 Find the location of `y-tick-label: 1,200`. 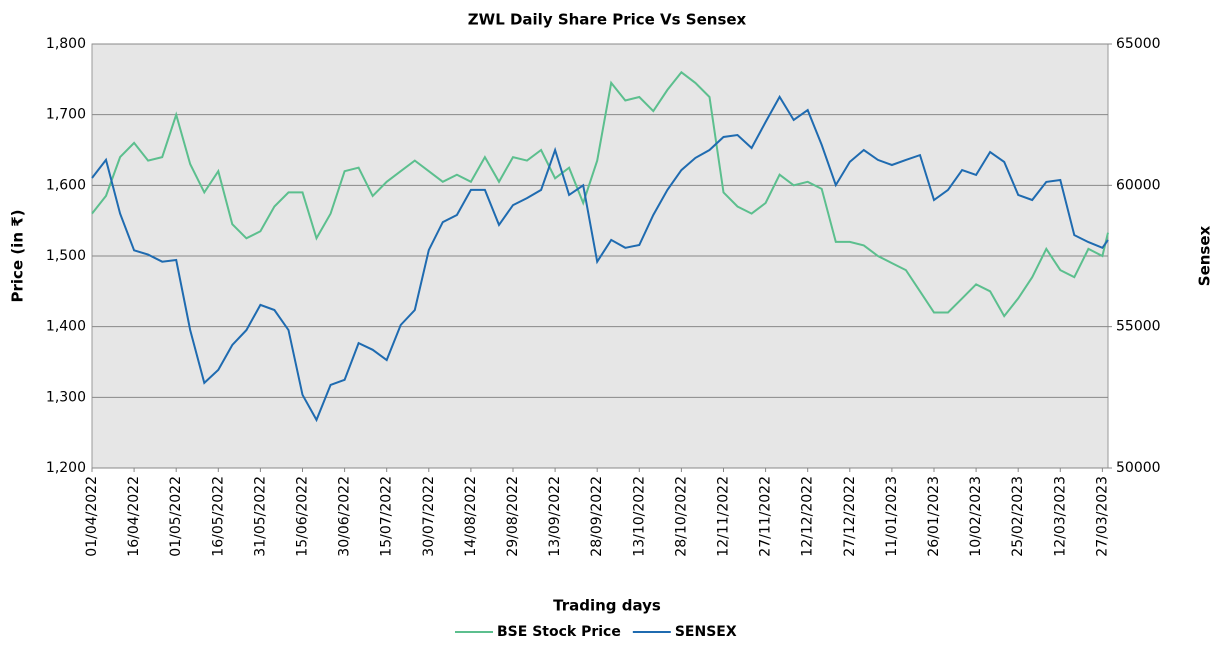

y-tick-label: 1,200 is located at coordinates (66, 468).